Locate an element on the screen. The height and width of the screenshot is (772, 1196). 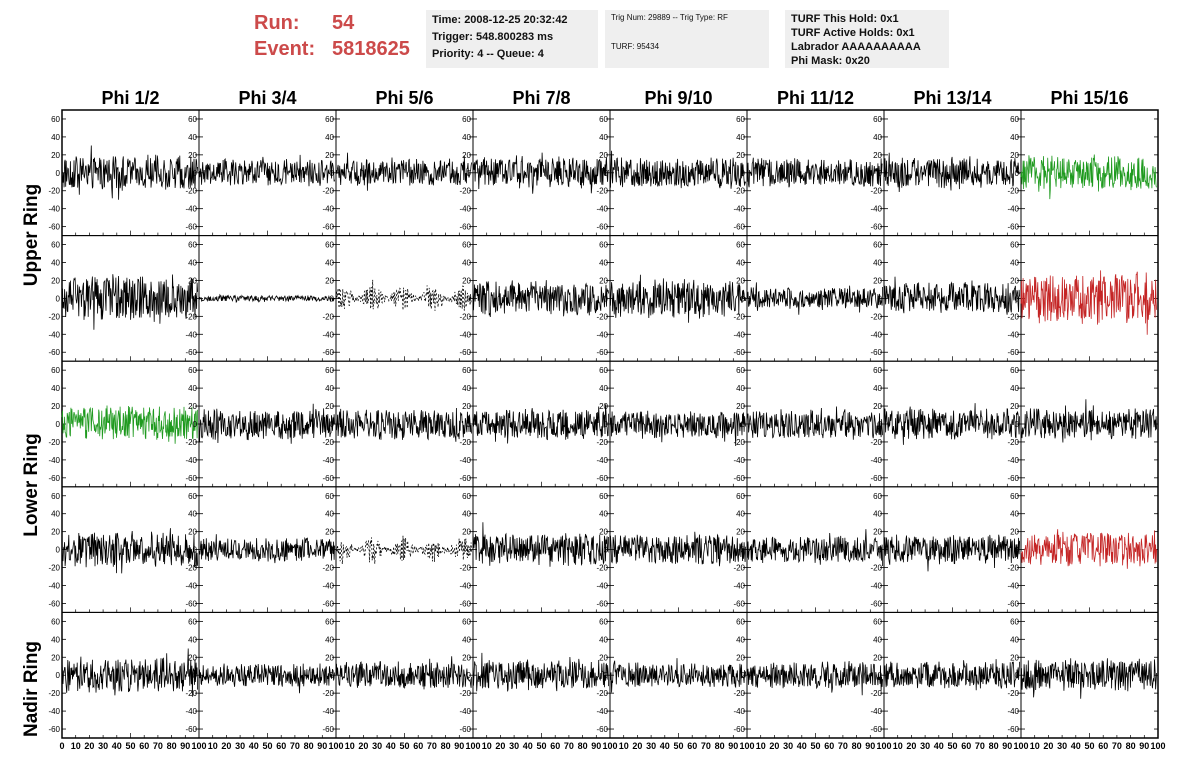
panel-r0-c6: 60 40 20 0 -20 -40 -60 is located at coordinates (946, 173).